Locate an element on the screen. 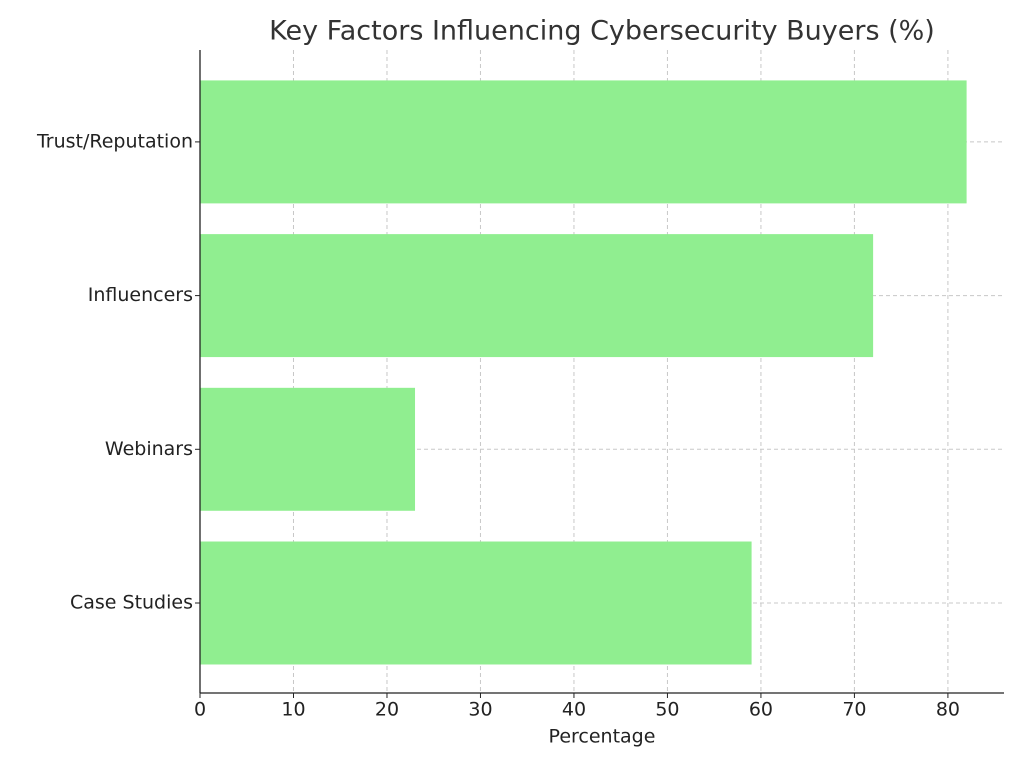 This screenshot has height=768, width=1024. x-tick-label: 80 is located at coordinates (948, 710).